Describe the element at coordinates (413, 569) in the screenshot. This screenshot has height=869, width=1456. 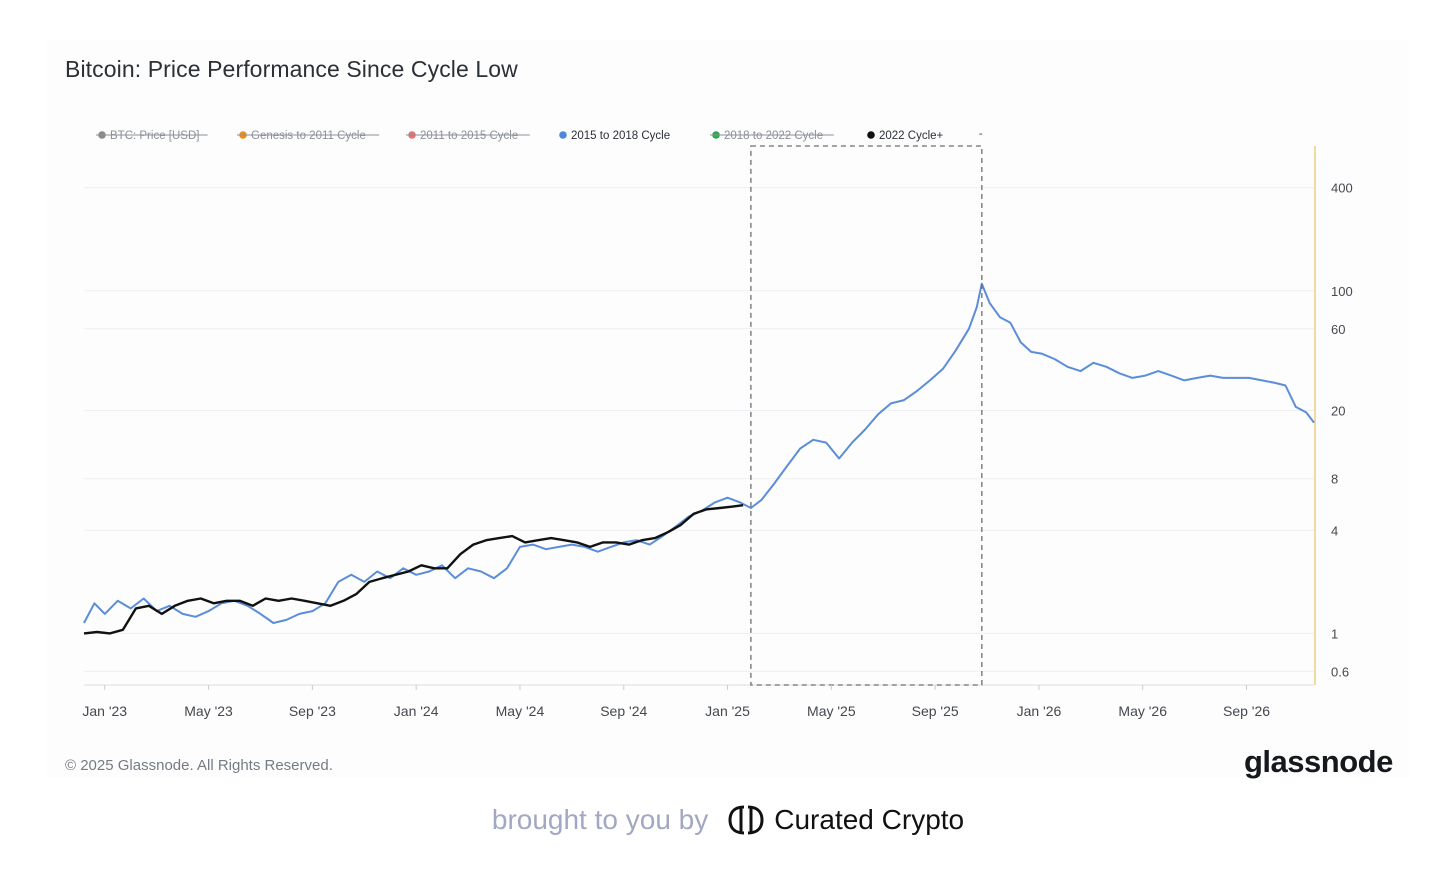
I see `series-line-2022-cycle-` at that location.